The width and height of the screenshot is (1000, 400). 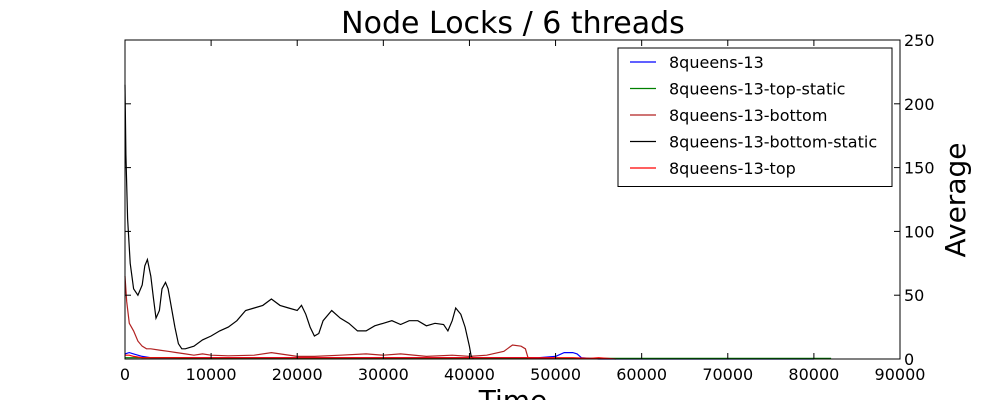 What do you see at coordinates (469, 374) in the screenshot?
I see `x-tick-label: 40000` at bounding box center [469, 374].